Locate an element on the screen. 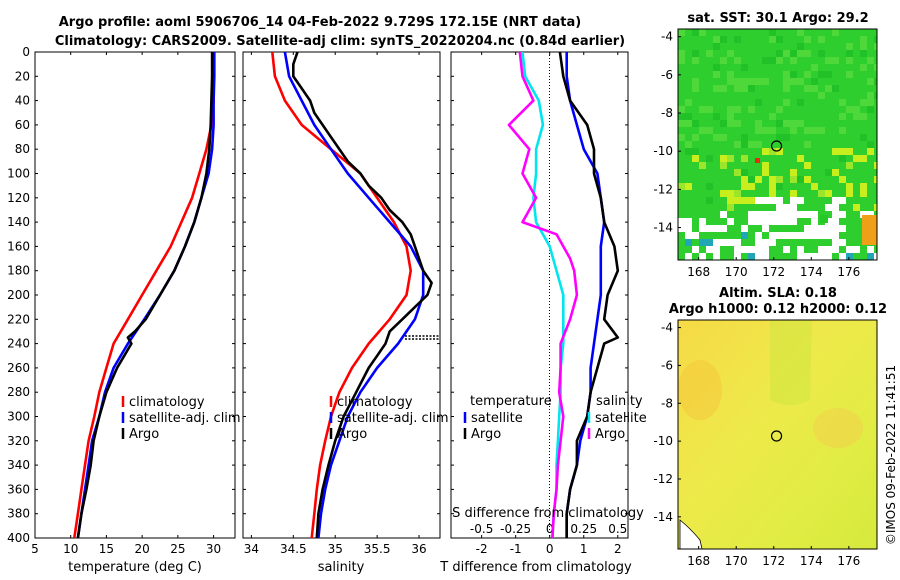 The height and width of the screenshot is (580, 900). x-tick-label: 35 is located at coordinates (335, 549).